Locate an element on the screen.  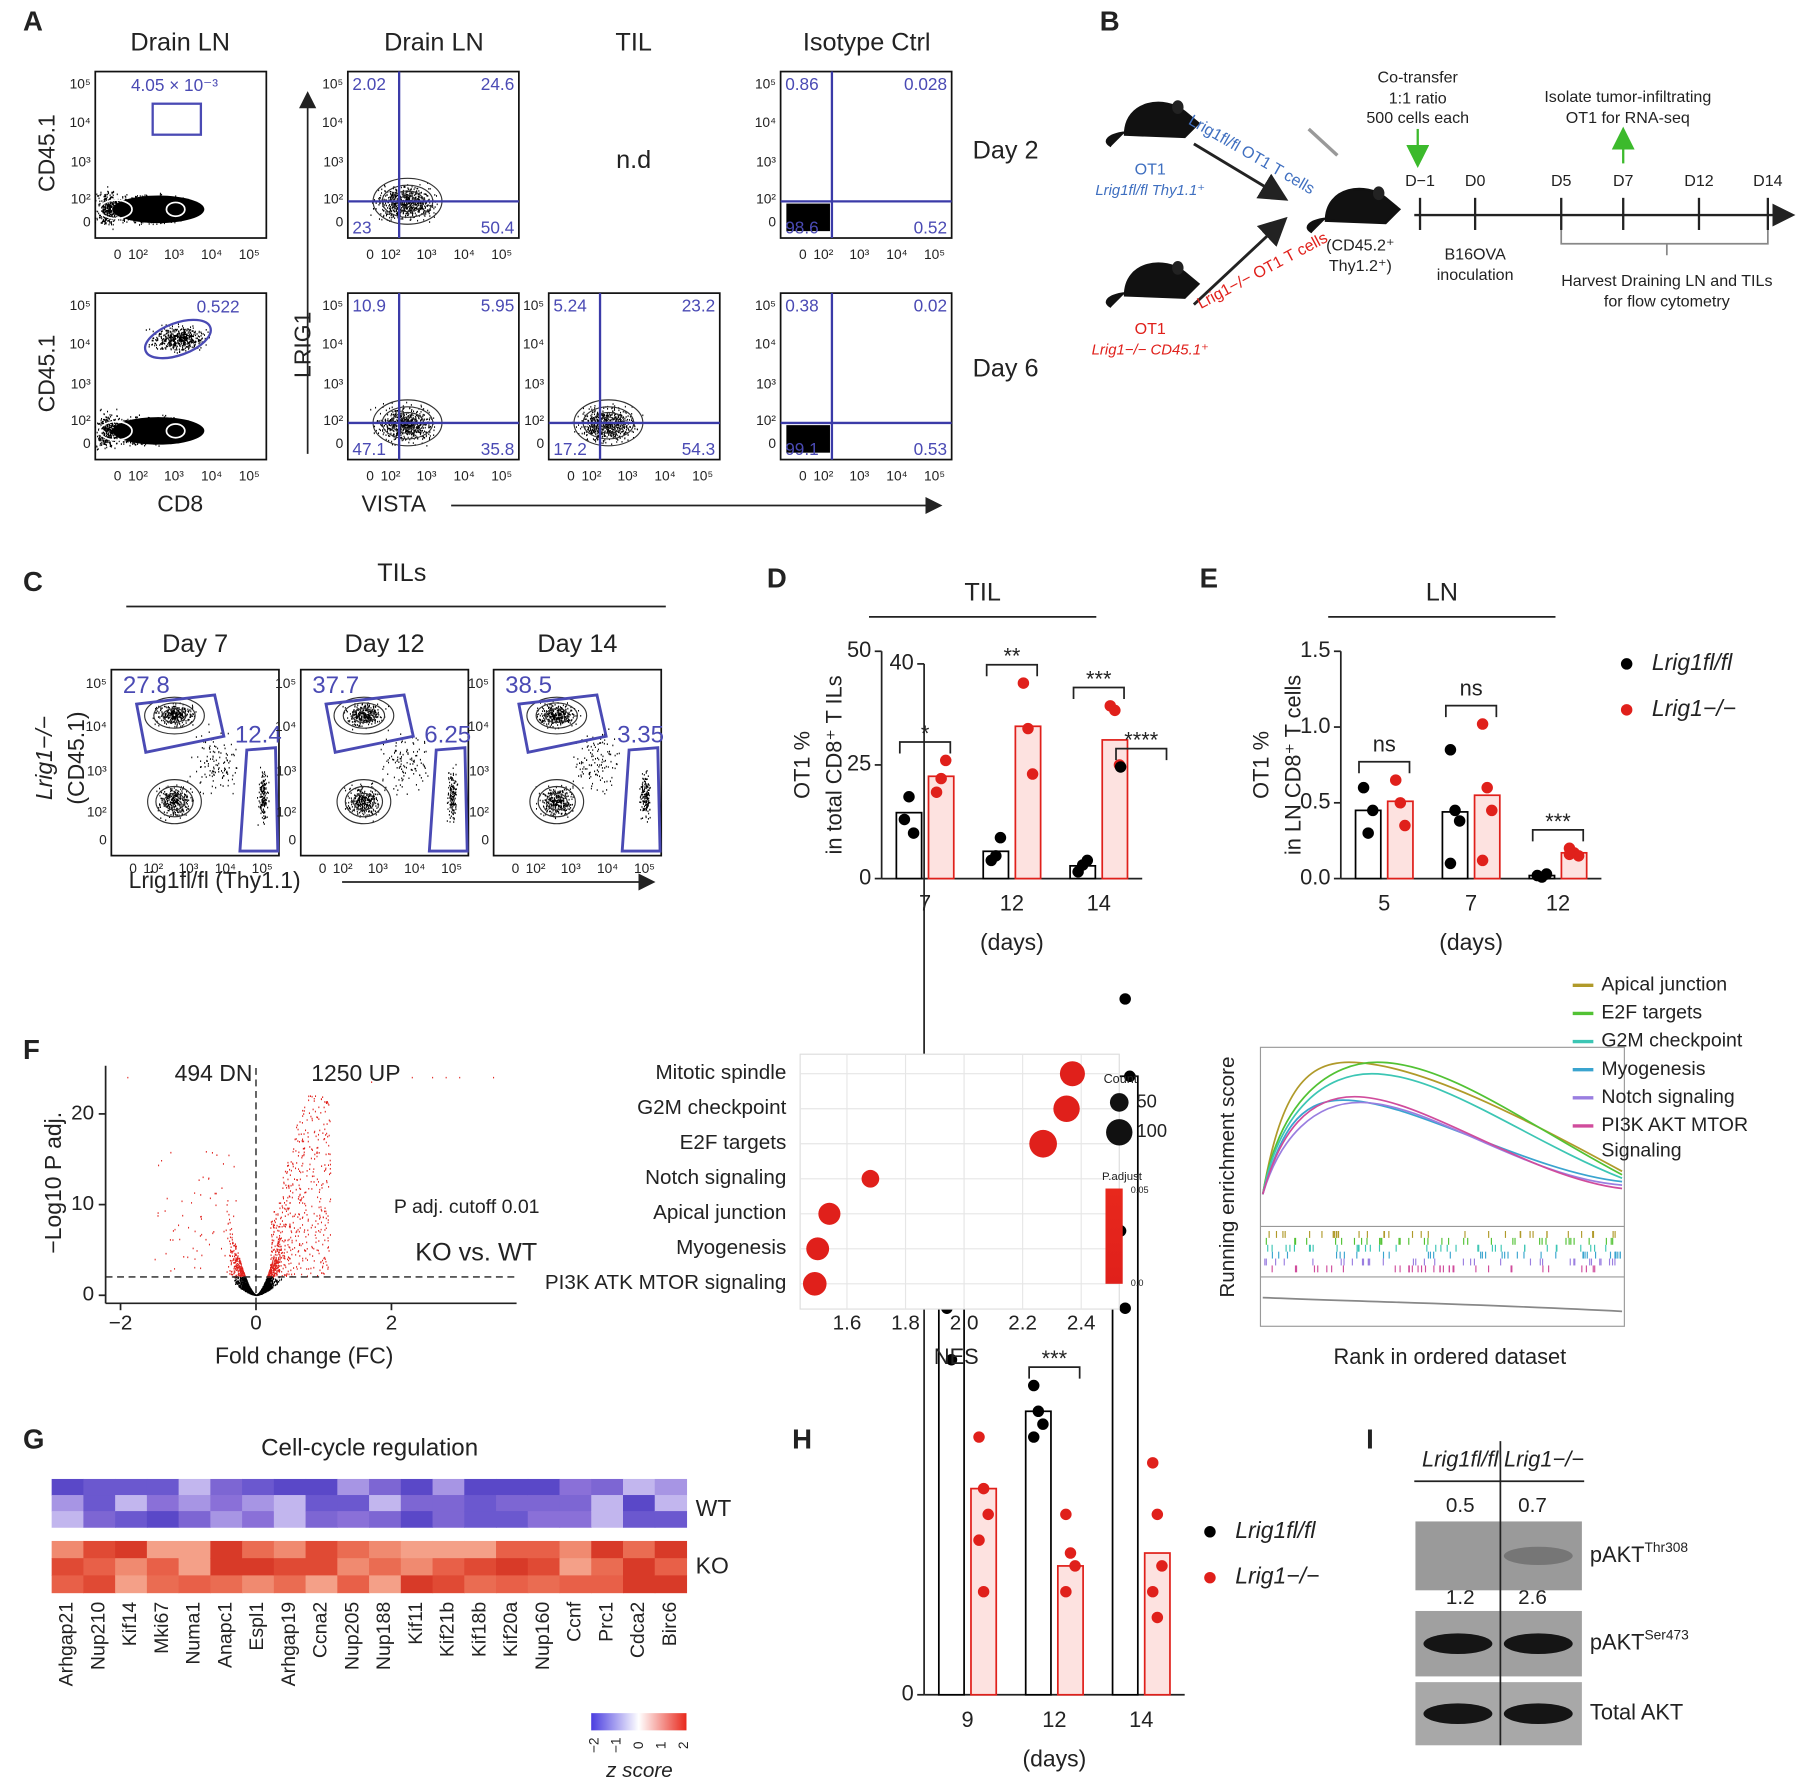
colorbar is located at coordinates (1114, 1236).